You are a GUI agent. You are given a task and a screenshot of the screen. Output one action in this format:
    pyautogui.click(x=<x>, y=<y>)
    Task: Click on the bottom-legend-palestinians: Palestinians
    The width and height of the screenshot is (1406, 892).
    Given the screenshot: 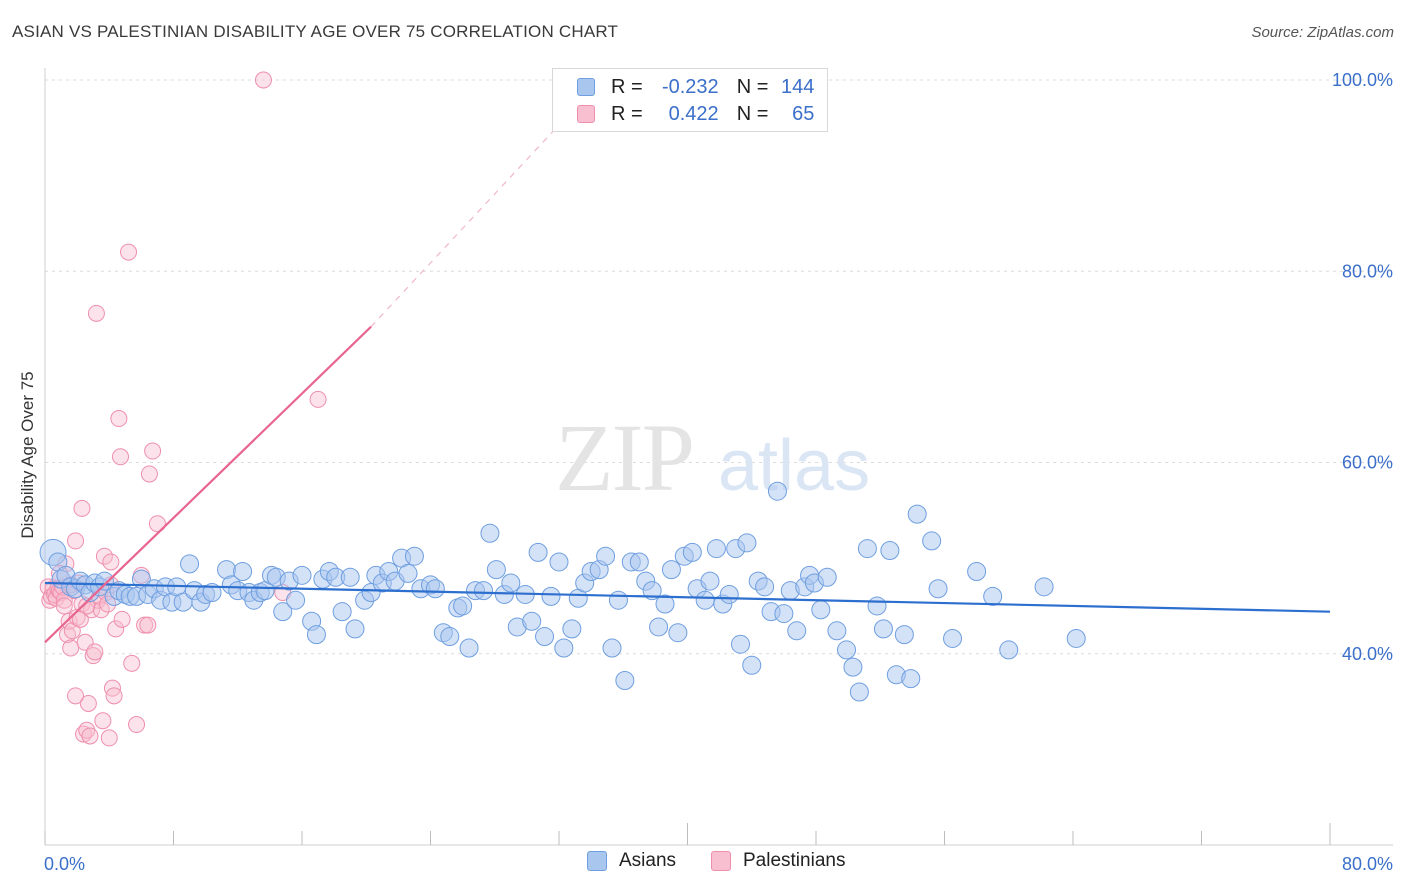 What is the action you would take?
    pyautogui.click(x=778, y=861)
    